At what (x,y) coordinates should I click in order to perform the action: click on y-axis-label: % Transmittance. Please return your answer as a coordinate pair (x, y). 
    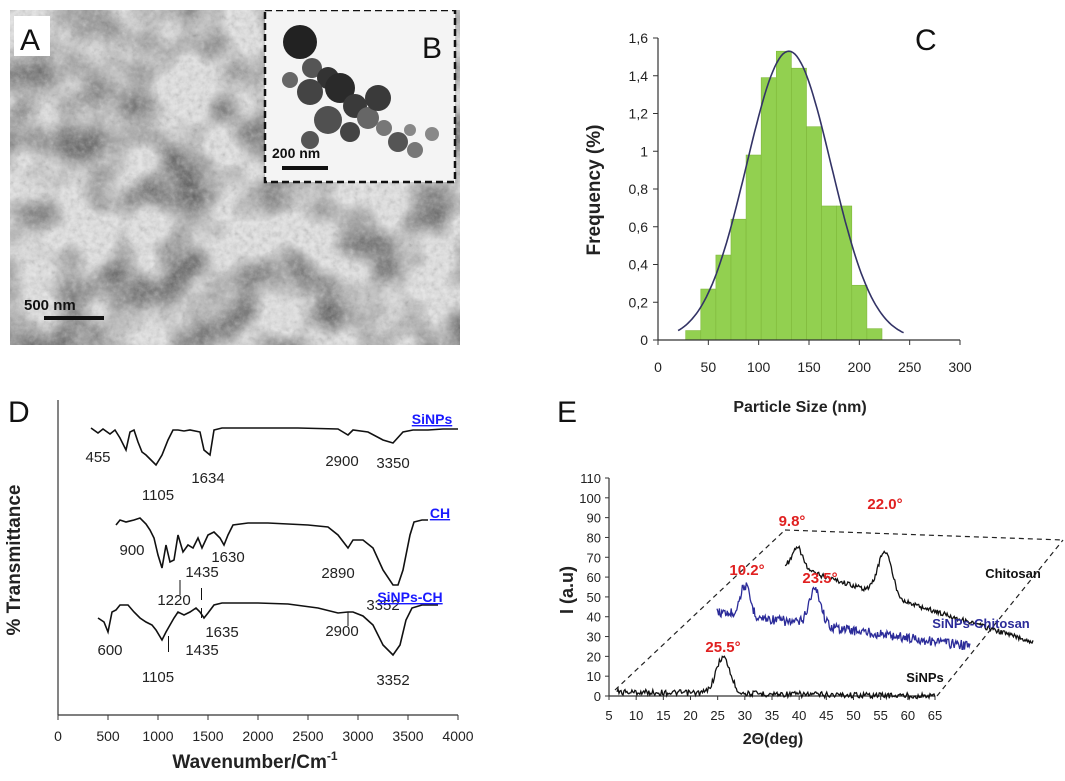
    Looking at the image, I should click on (14, 560).